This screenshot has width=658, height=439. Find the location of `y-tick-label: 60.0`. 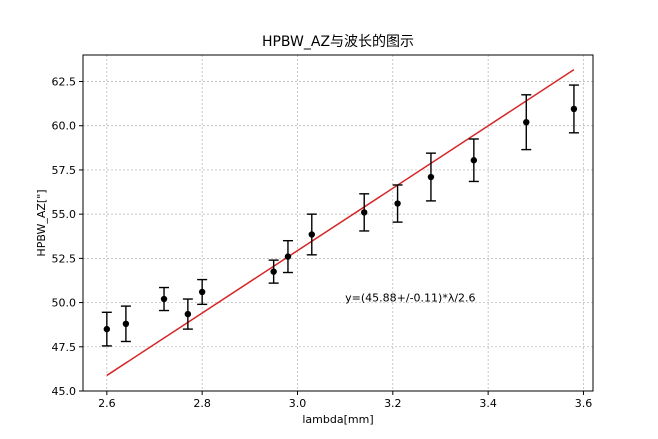

y-tick-label: 60.0 is located at coordinates (64, 126).